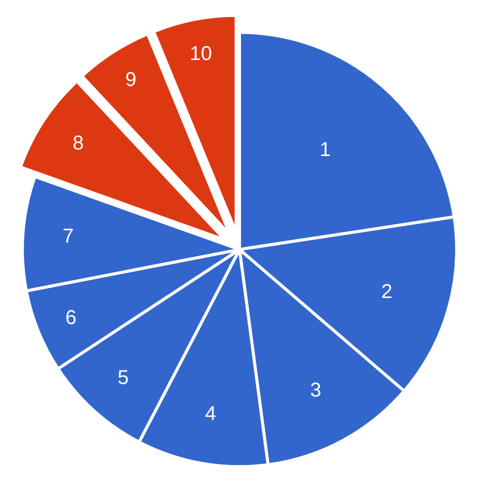 This screenshot has width=479, height=499. Describe the element at coordinates (68, 237) in the screenshot. I see `slice-label: 7` at that location.